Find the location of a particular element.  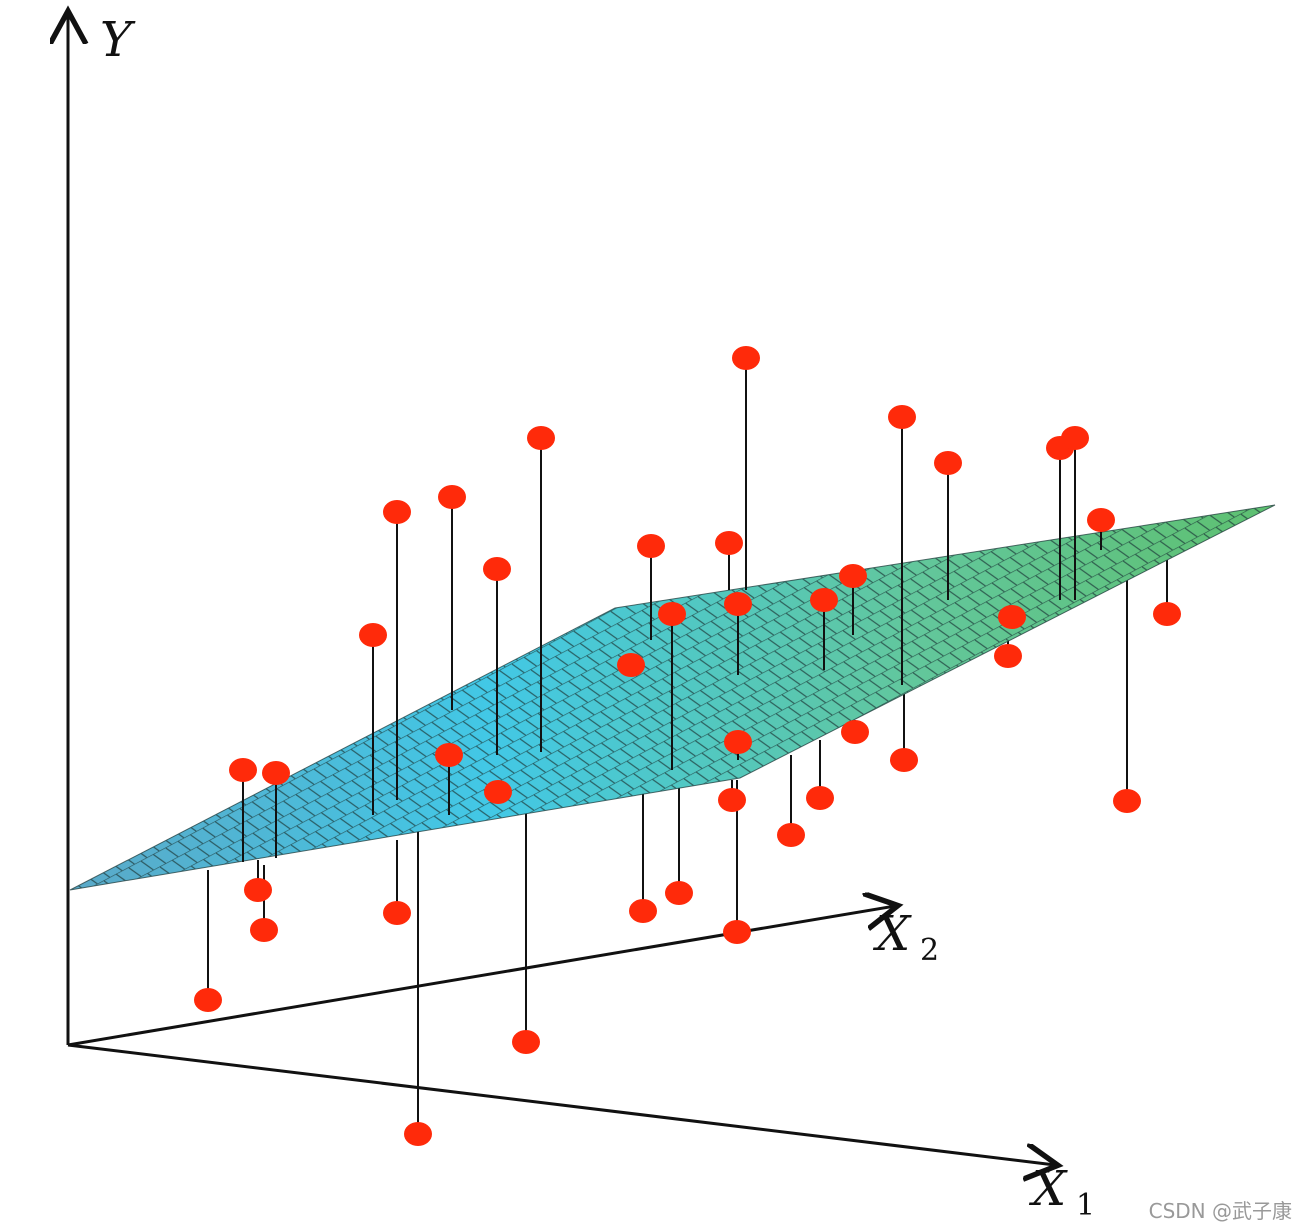

x1-subscript: 1 is located at coordinates (1085, 1205).